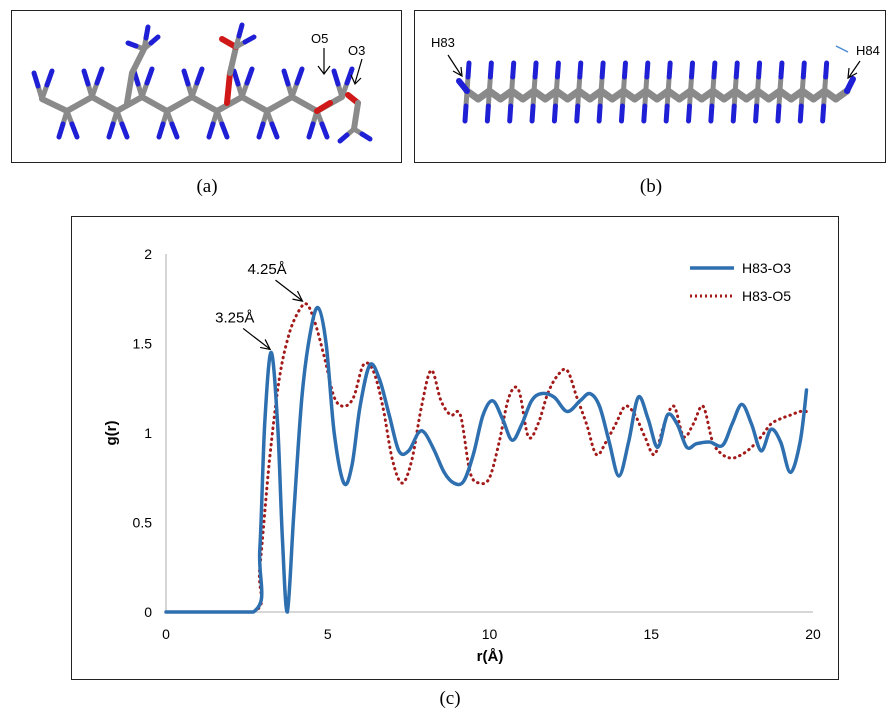 This screenshot has width=895, height=716. What do you see at coordinates (651, 634) in the screenshot?
I see `x-tick-label: 15` at bounding box center [651, 634].